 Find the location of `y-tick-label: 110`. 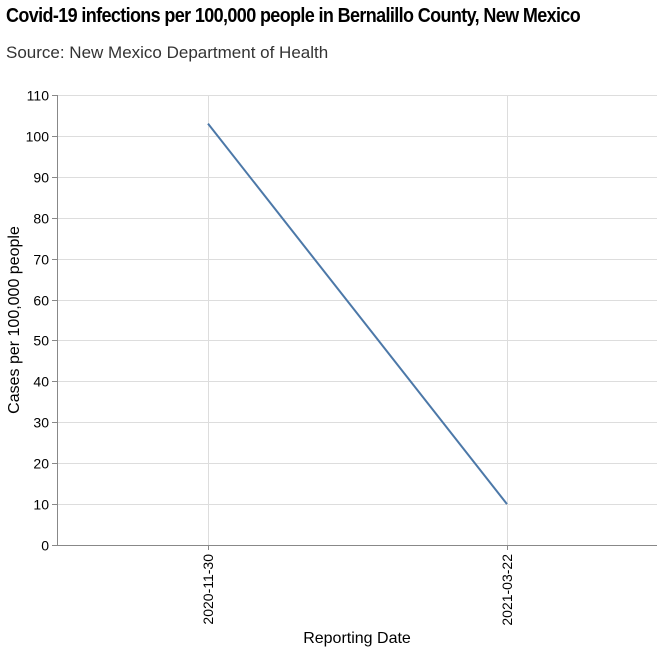

y-tick-label: 110 is located at coordinates (38, 96).